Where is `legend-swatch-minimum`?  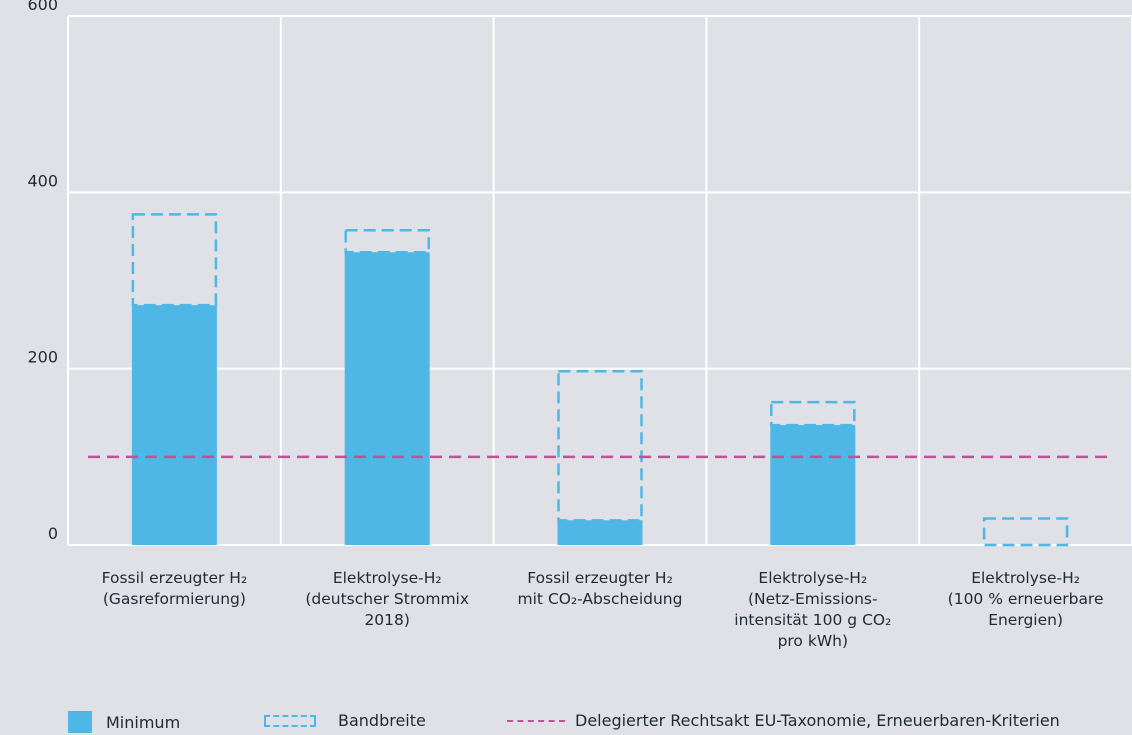 legend-swatch-minimum is located at coordinates (80, 722).